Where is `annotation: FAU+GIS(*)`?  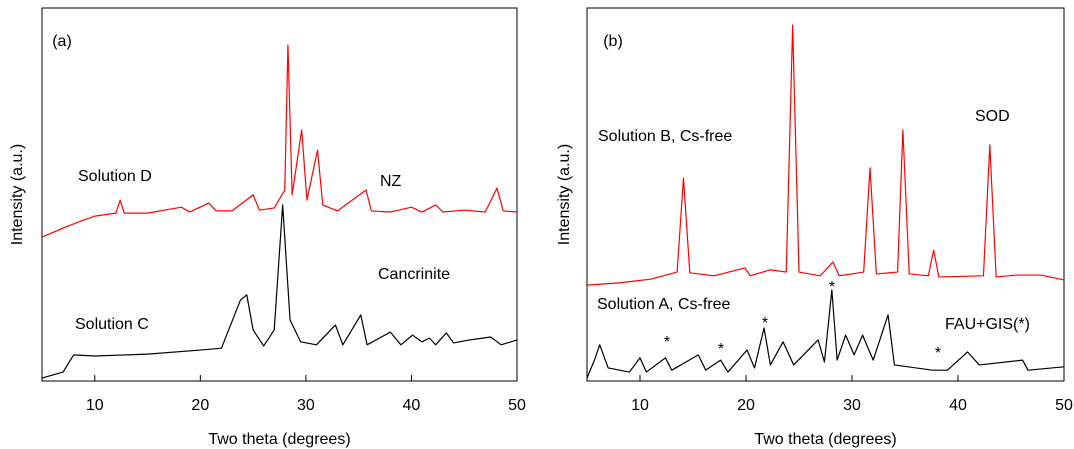 annotation: FAU+GIS(*) is located at coordinates (987, 324).